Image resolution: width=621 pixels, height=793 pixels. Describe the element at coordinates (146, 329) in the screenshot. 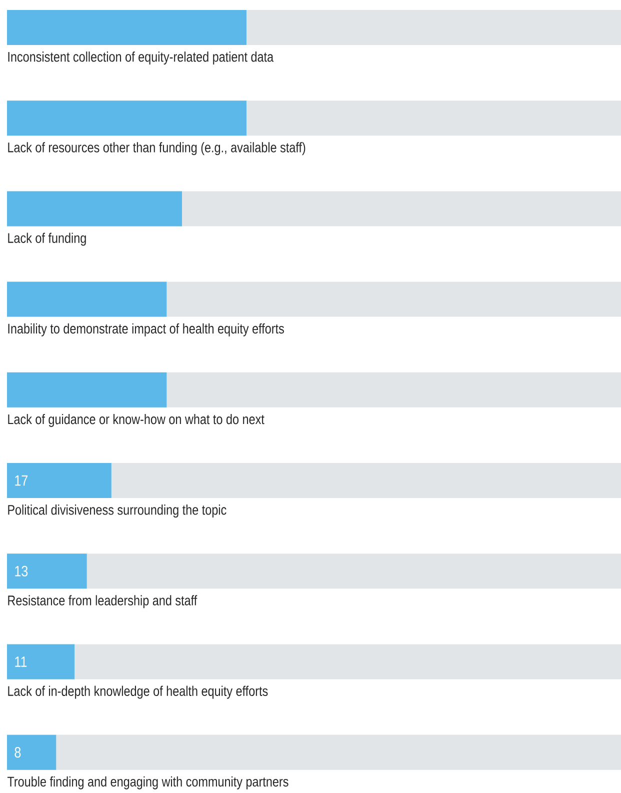

I see `y-tick-label: Inability to demonstrate impact of health equity efforts` at that location.